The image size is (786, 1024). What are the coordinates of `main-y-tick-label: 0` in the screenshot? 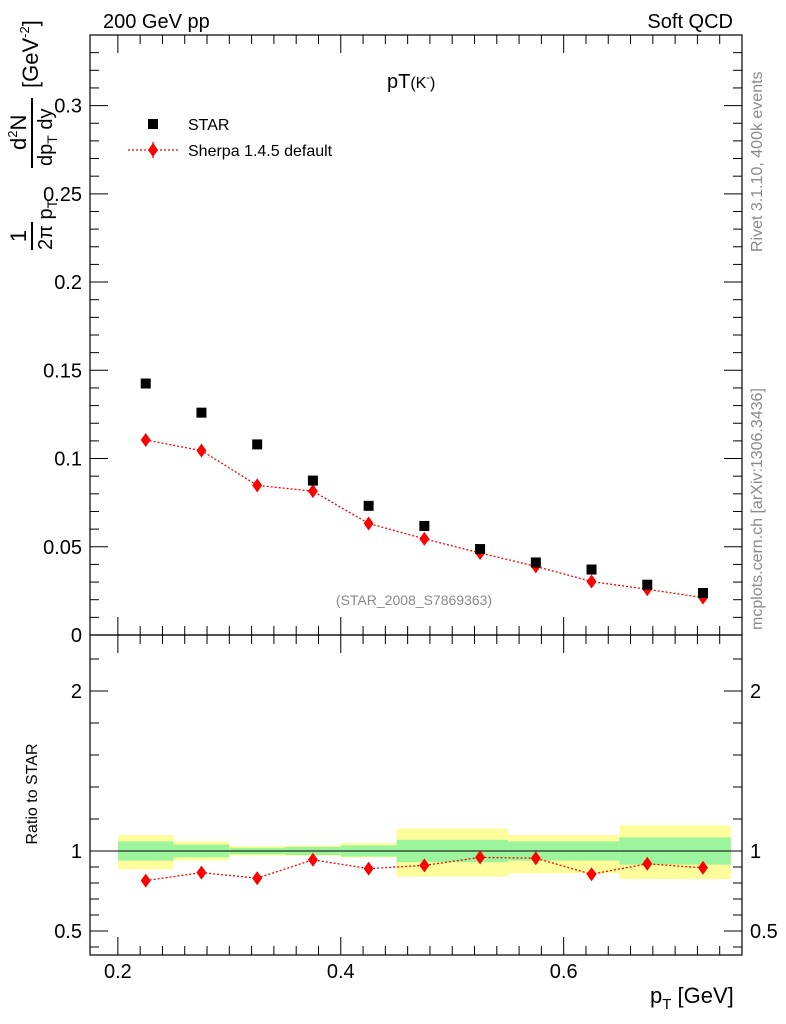 It's located at (76, 636).